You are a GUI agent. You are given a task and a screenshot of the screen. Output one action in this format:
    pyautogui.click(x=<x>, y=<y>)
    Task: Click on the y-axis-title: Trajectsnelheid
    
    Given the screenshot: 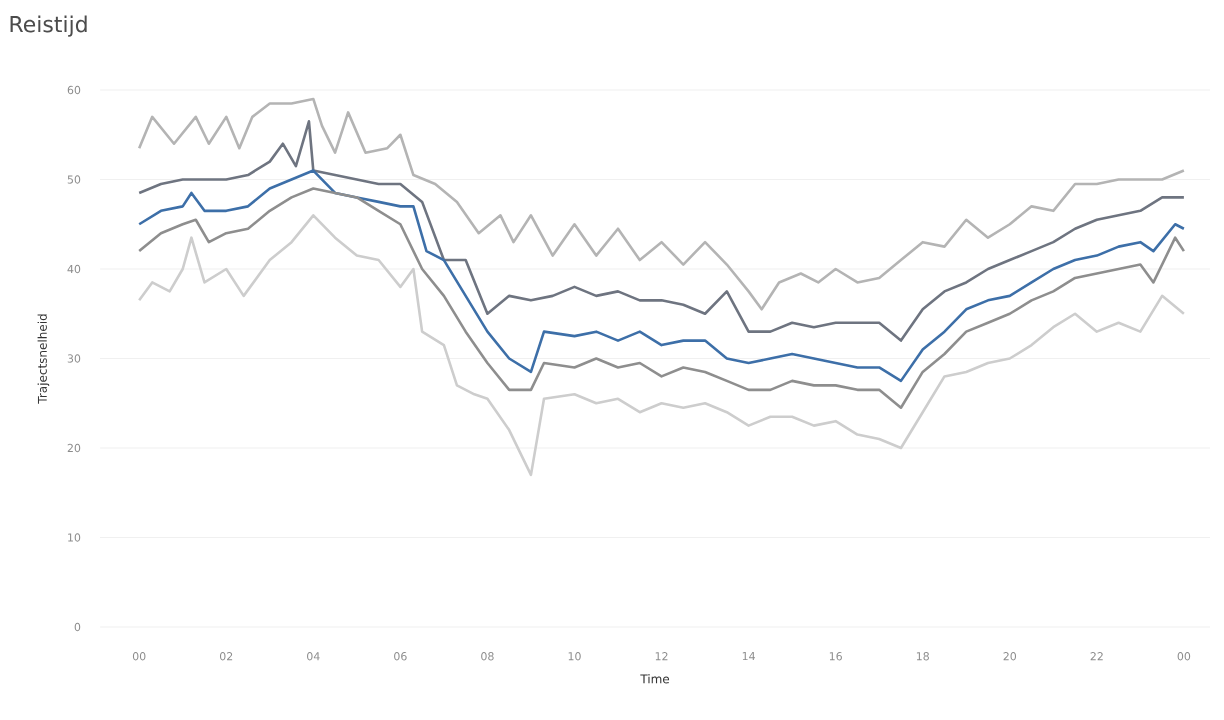 What is the action you would take?
    pyautogui.click(x=43, y=359)
    